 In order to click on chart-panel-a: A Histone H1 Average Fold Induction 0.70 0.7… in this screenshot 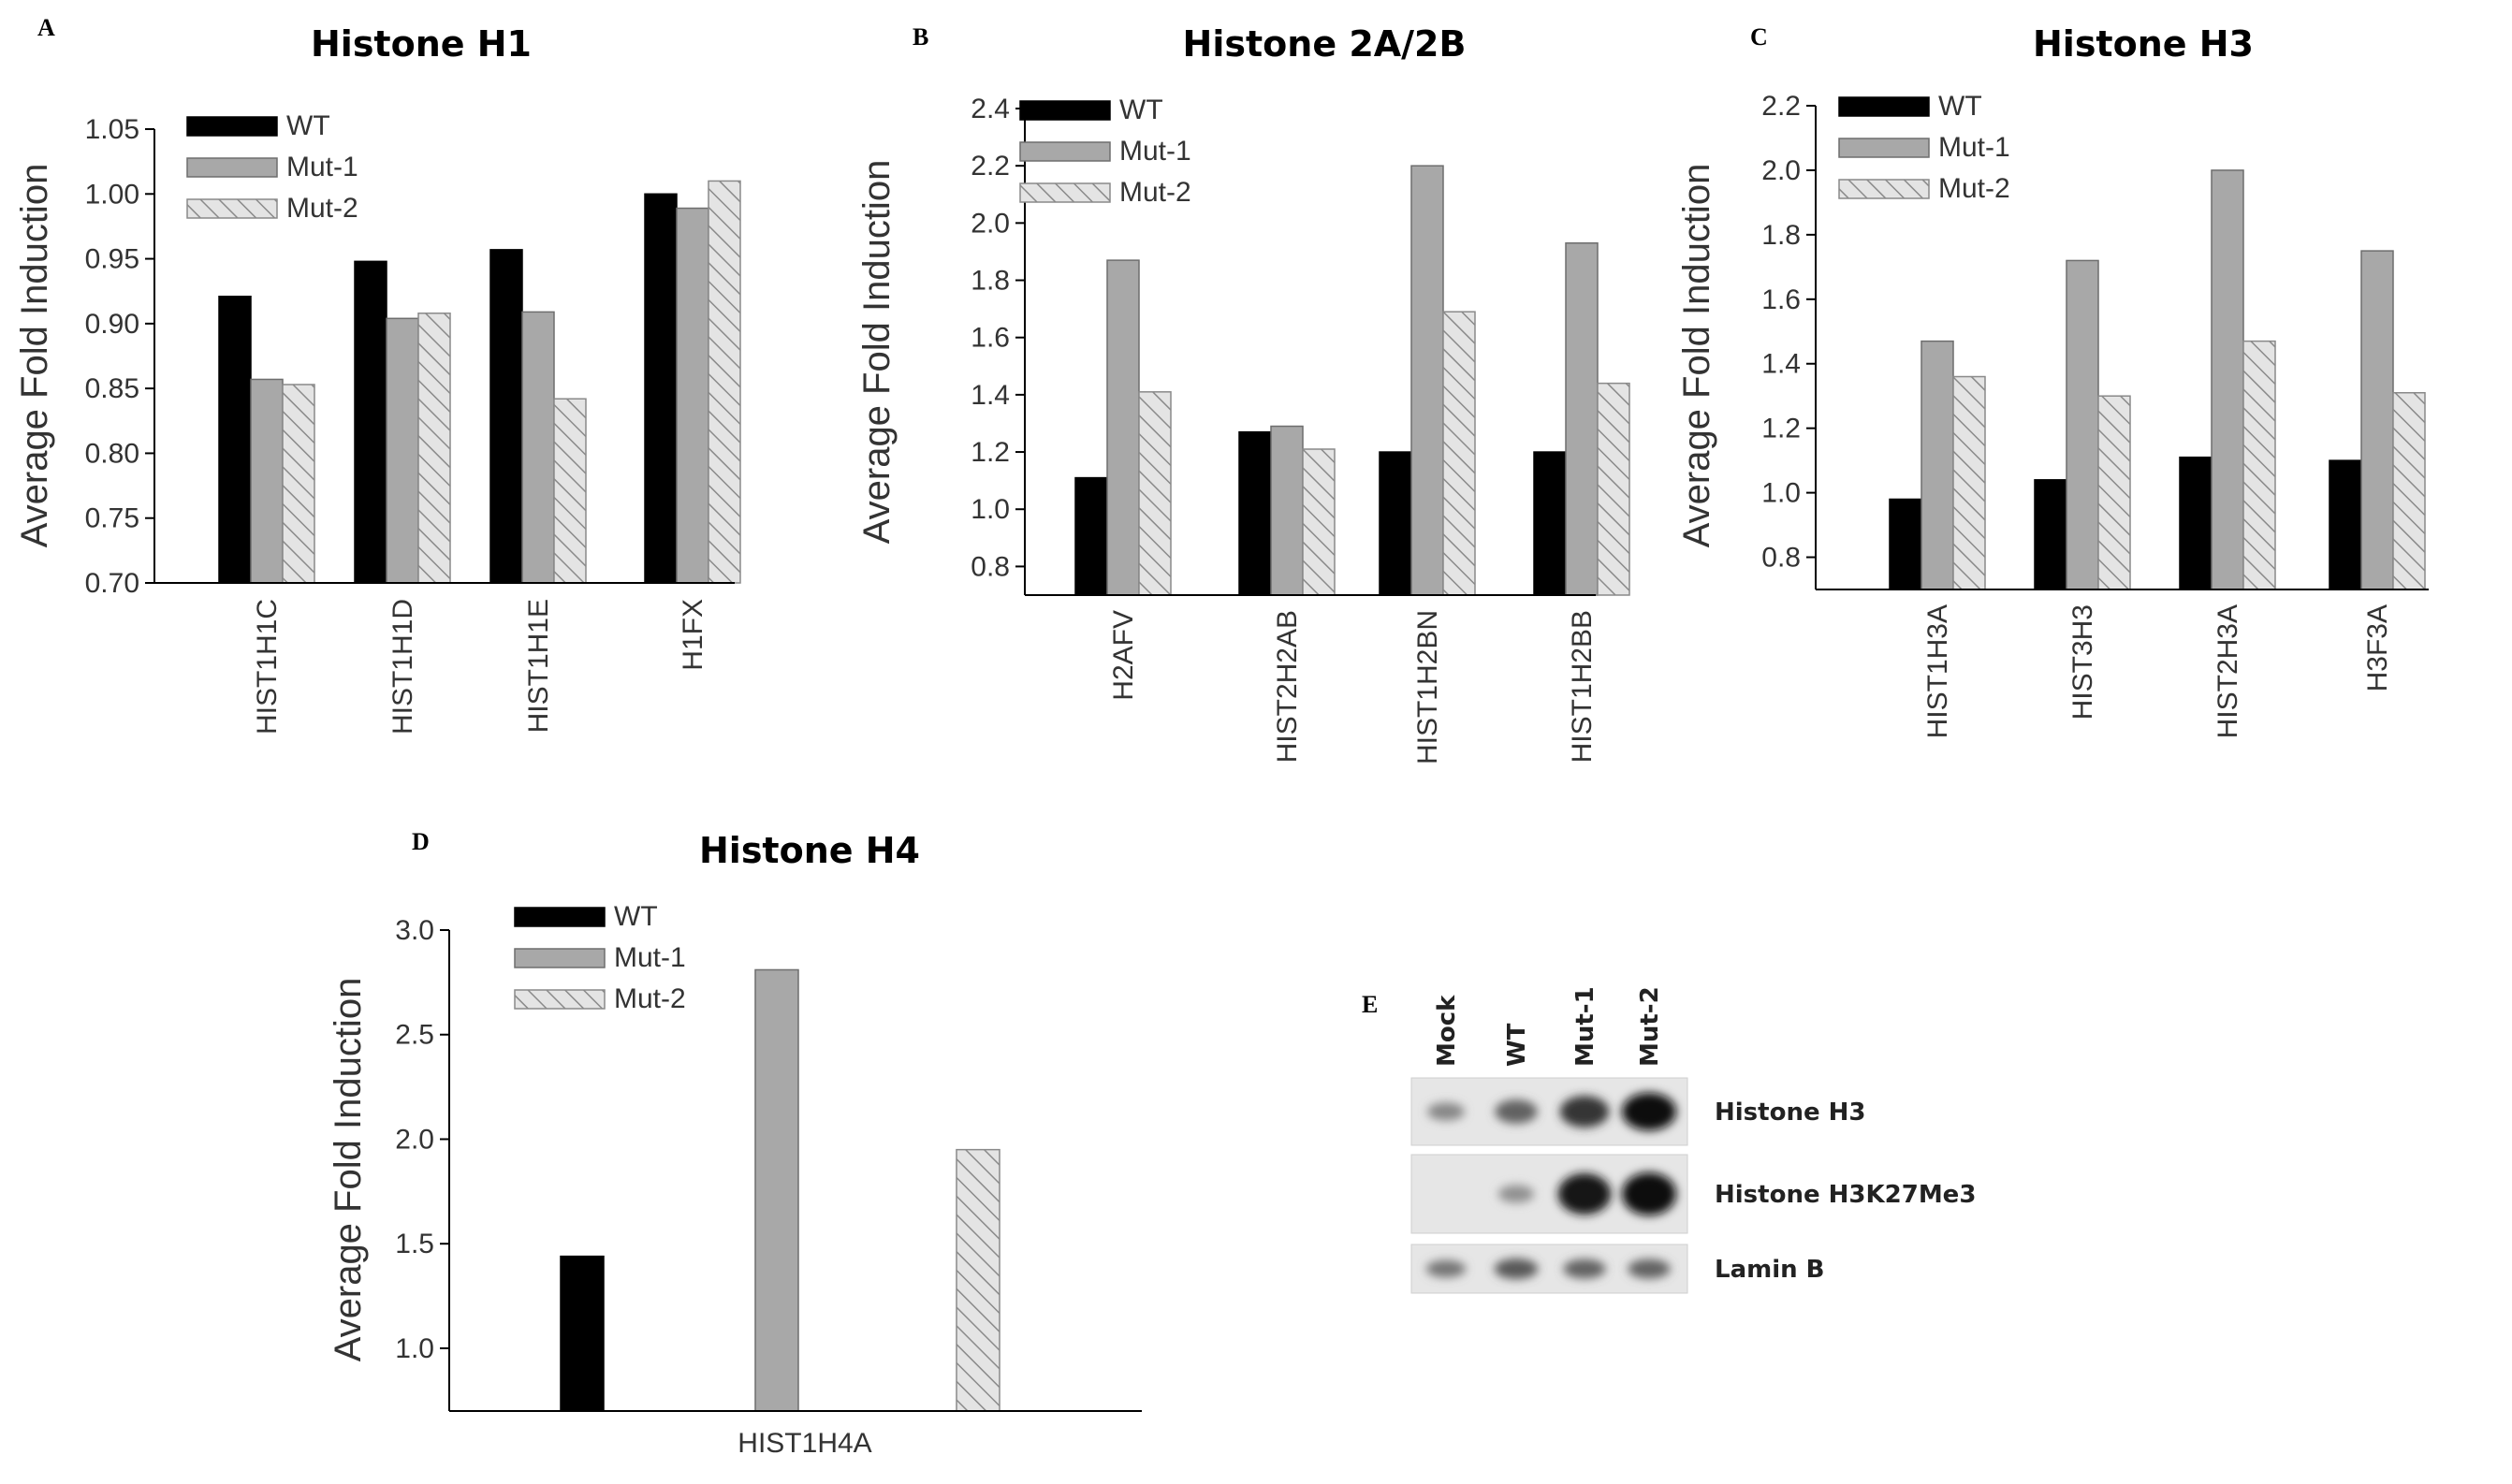, I will do `click(377, 374)`.